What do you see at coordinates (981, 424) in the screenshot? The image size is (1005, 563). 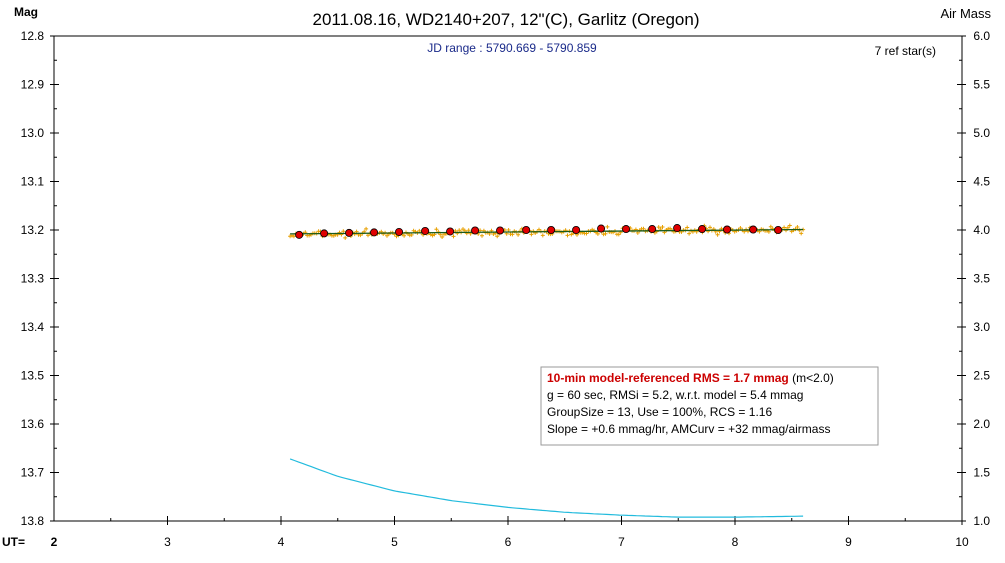 I see `y2-tick-label: 2.0` at bounding box center [981, 424].